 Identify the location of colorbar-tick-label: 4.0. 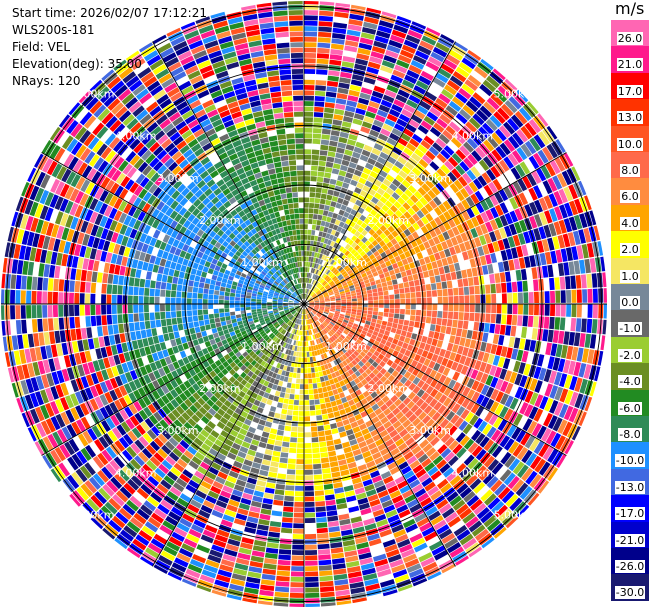
(630, 223).